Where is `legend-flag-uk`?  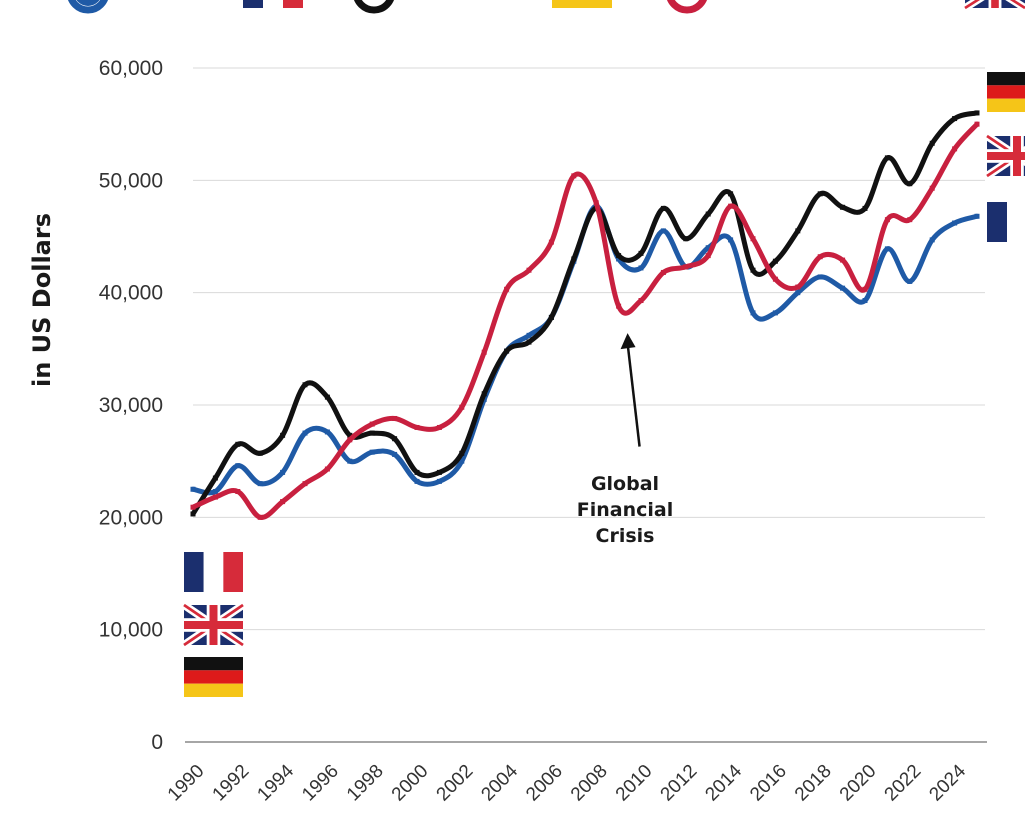 legend-flag-uk is located at coordinates (993, 6).